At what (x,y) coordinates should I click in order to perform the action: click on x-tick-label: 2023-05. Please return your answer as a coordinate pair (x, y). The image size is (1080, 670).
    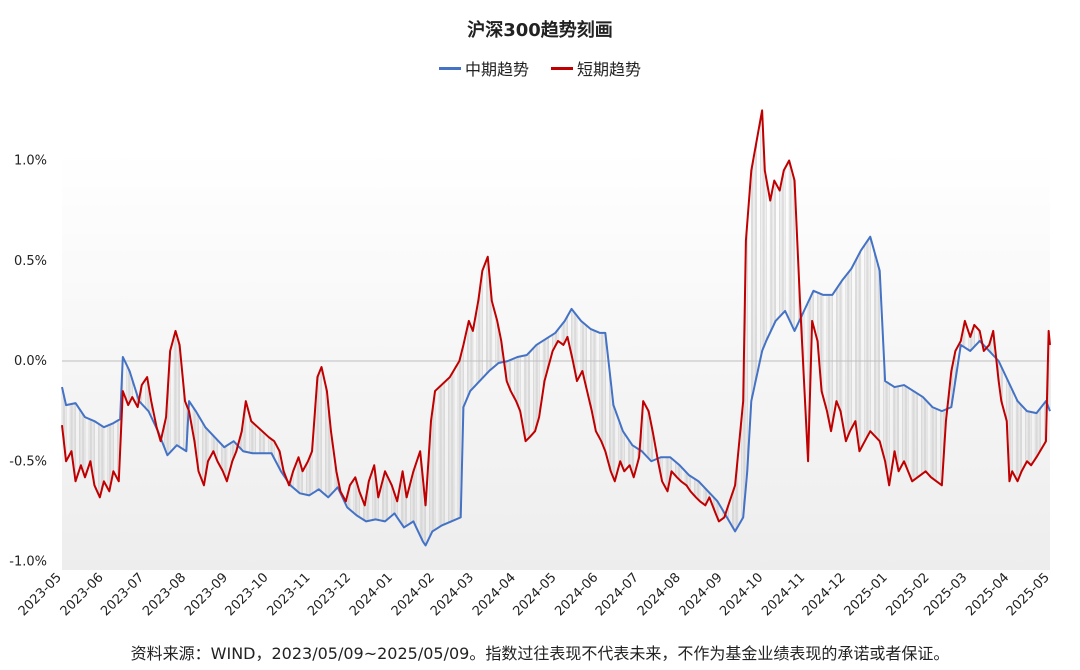
    Looking at the image, I should click on (40, 594).